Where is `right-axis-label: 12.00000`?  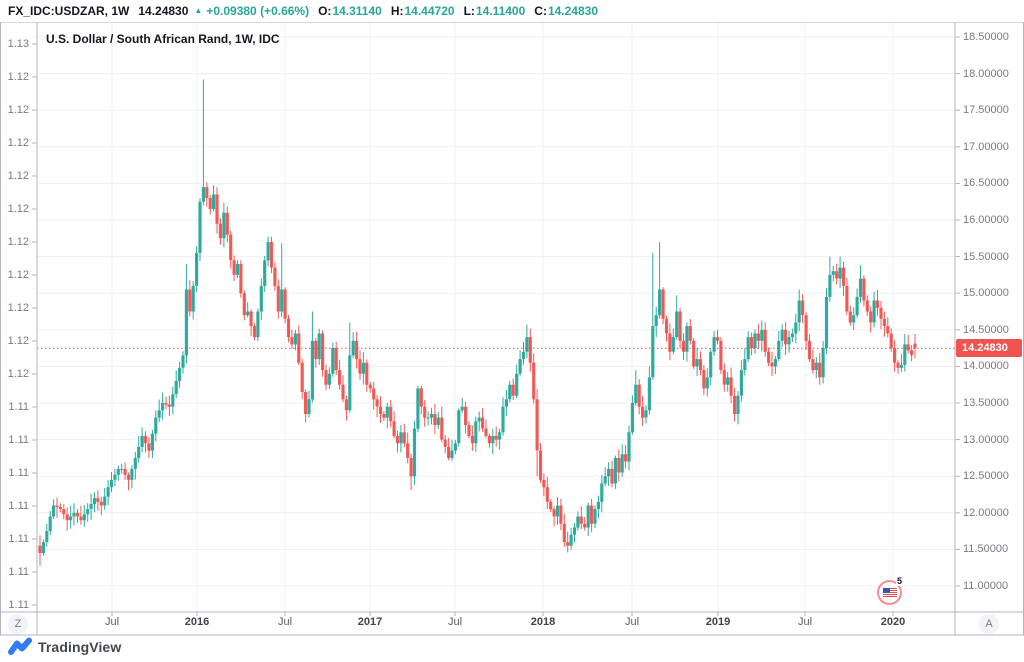 right-axis-label: 12.00000 is located at coordinates (986, 512).